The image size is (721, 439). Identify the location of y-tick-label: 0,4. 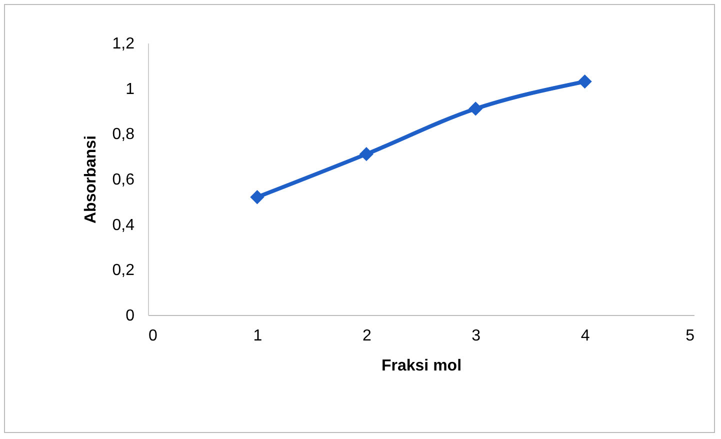
(123, 225).